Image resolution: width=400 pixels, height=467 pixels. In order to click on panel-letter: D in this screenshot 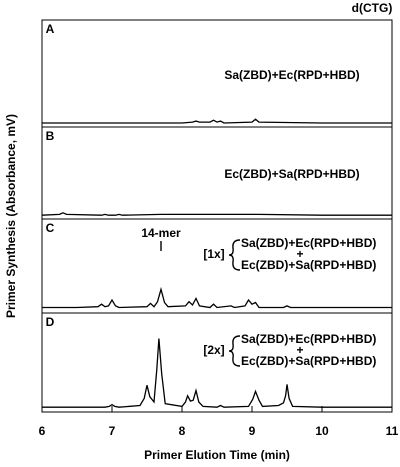, I will do `click(50, 322)`.